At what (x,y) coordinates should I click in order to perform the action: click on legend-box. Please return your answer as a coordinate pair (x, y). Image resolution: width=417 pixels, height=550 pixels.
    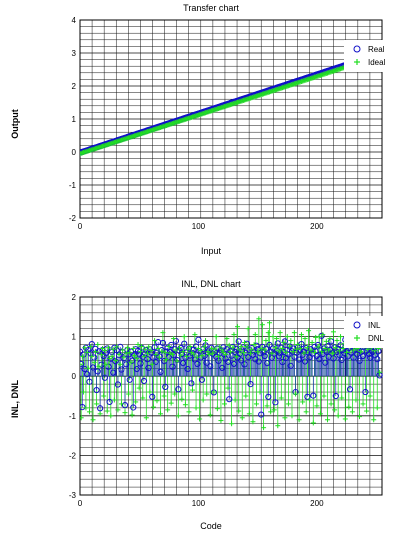
    Looking at the image, I should click on (366, 56).